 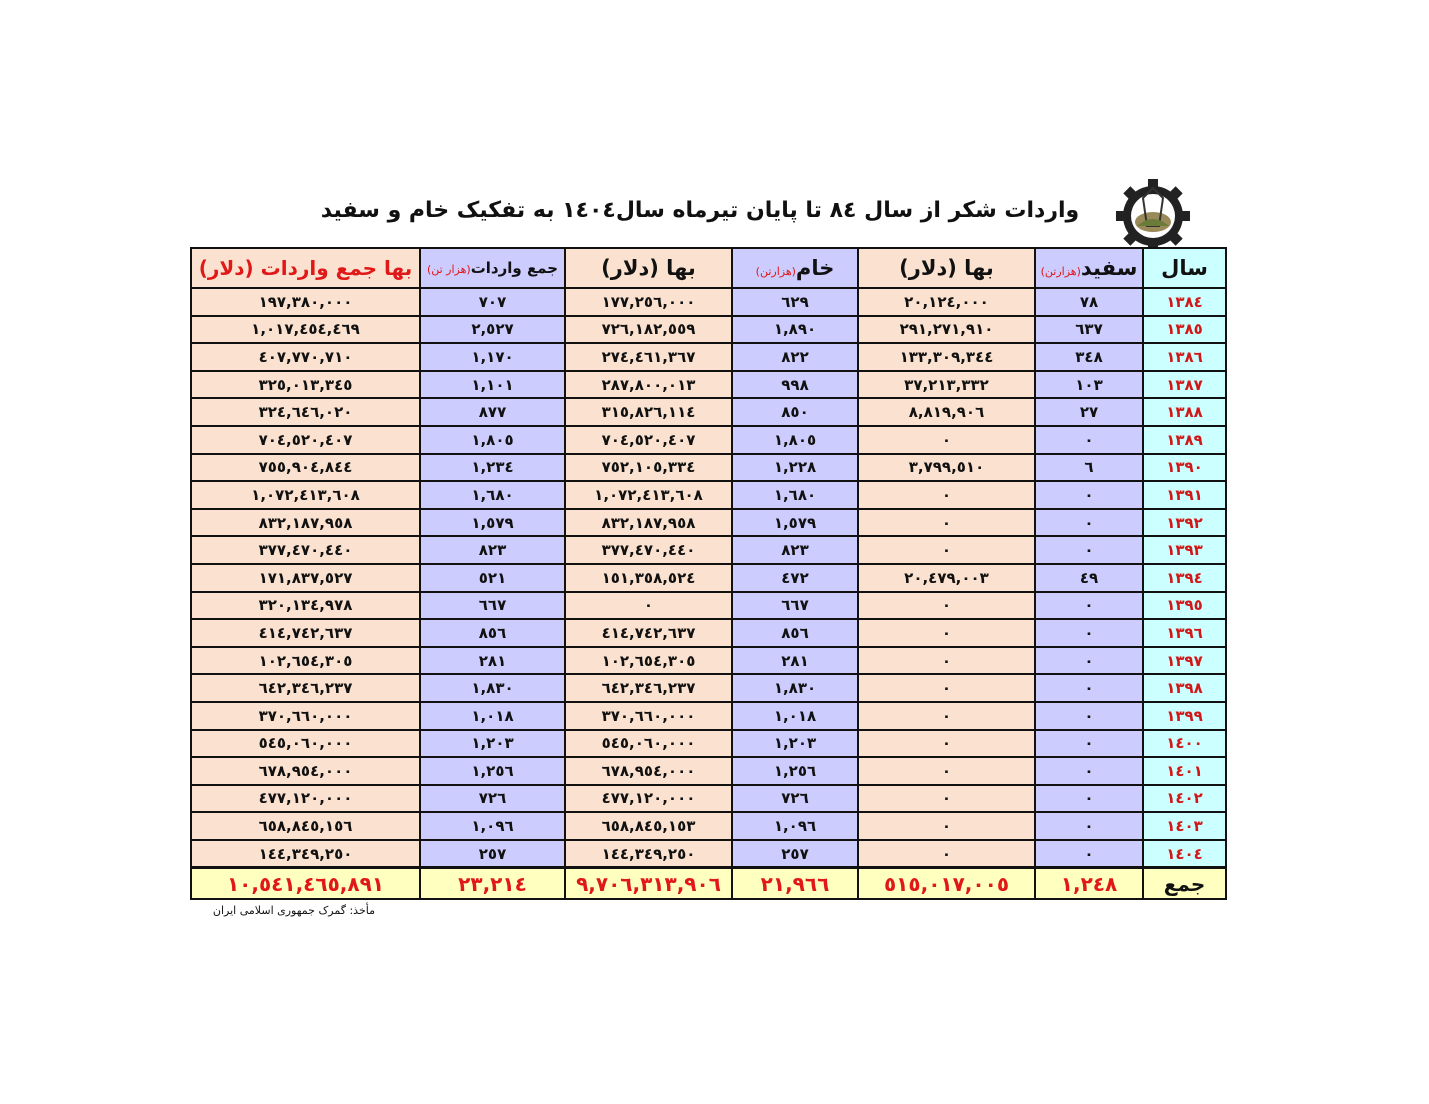 What do you see at coordinates (946, 883) in the screenshot?
I see `total-white-value-cell: ٥١٥,٠١٧,٠٠٥` at bounding box center [946, 883].